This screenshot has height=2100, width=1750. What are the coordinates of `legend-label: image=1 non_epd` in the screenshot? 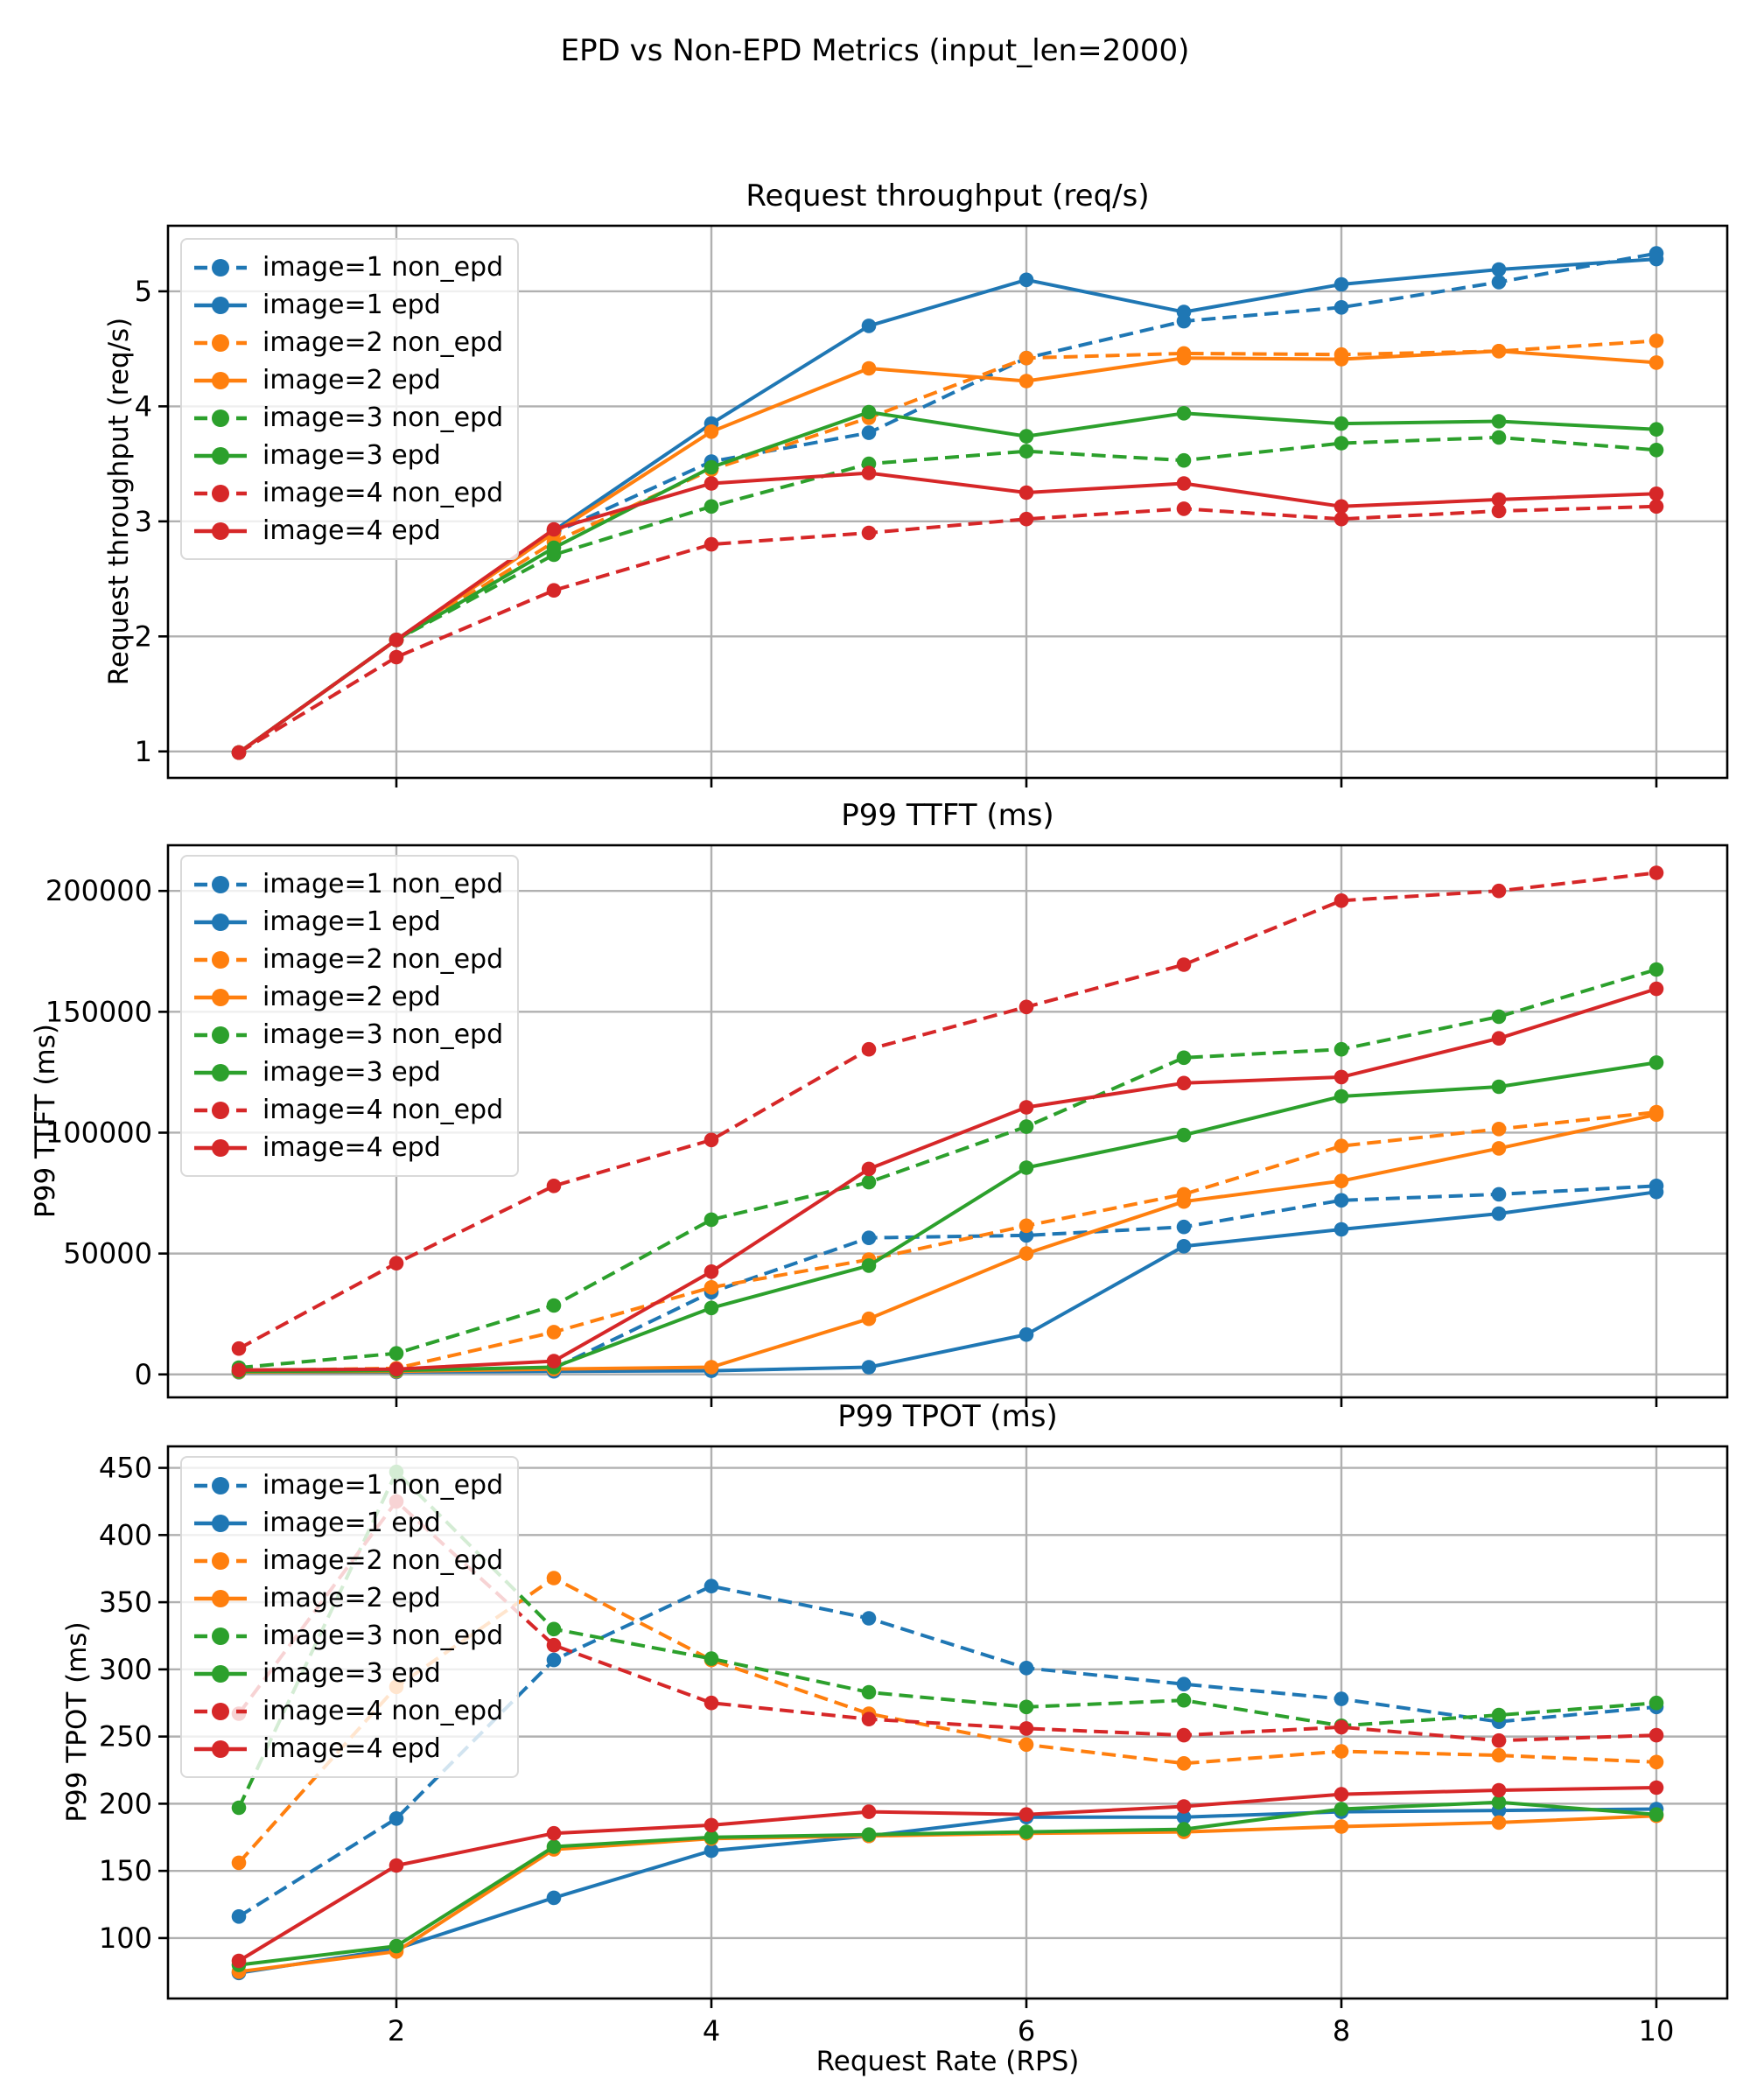 It's located at (383, 884).